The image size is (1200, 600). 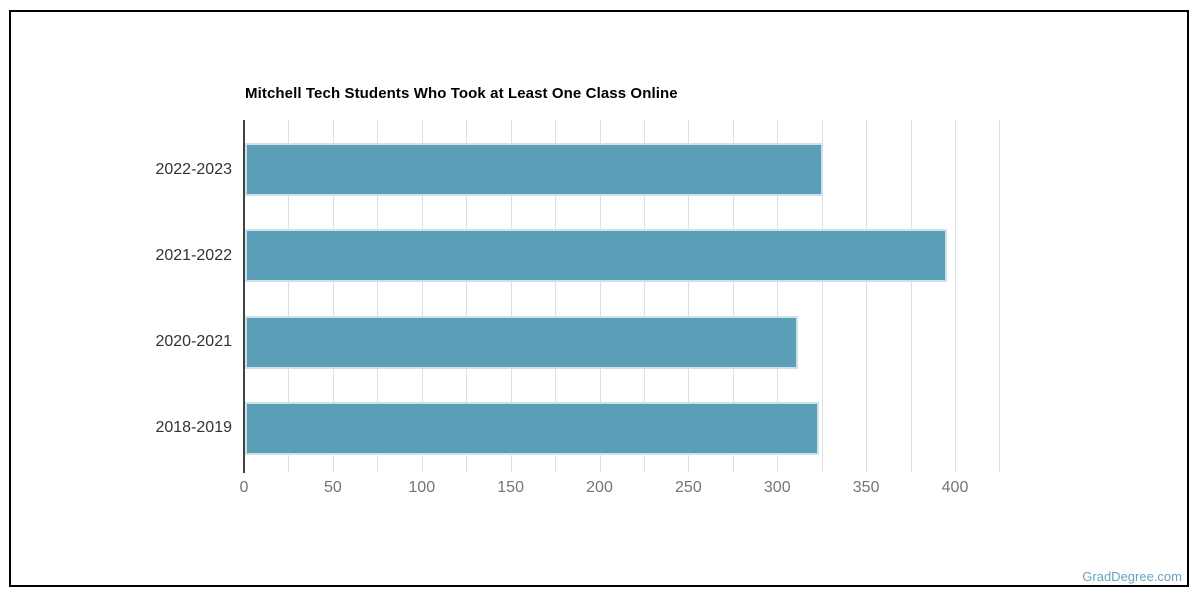 What do you see at coordinates (534, 169) in the screenshot?
I see `bar-2022-2023` at bounding box center [534, 169].